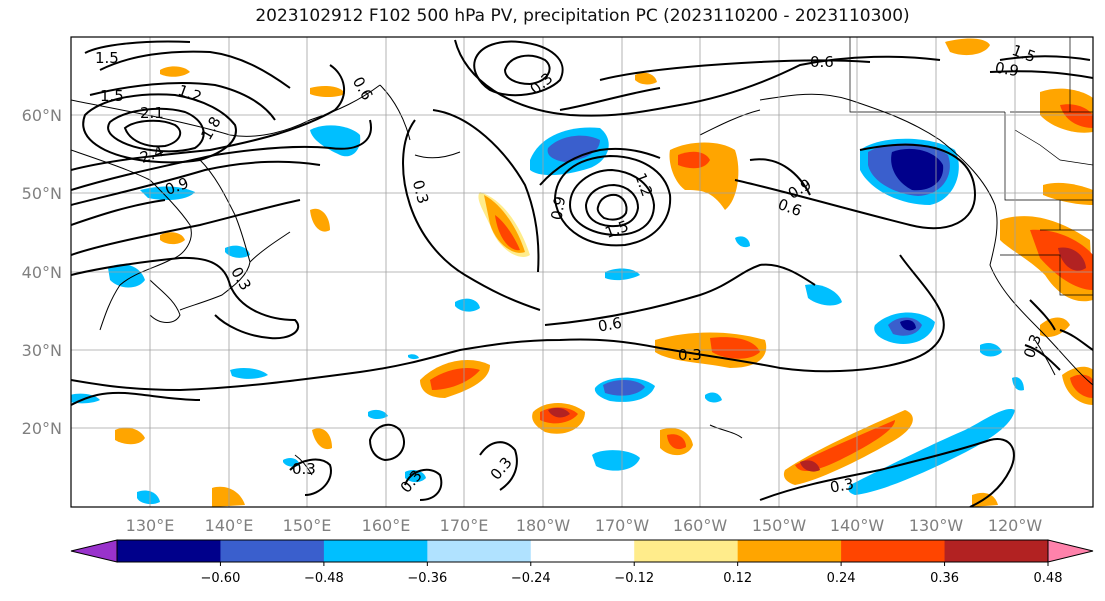 The image size is (1105, 601). What do you see at coordinates (737, 578) in the screenshot?
I see `colorbar-tick-label: 0.12` at bounding box center [737, 578].